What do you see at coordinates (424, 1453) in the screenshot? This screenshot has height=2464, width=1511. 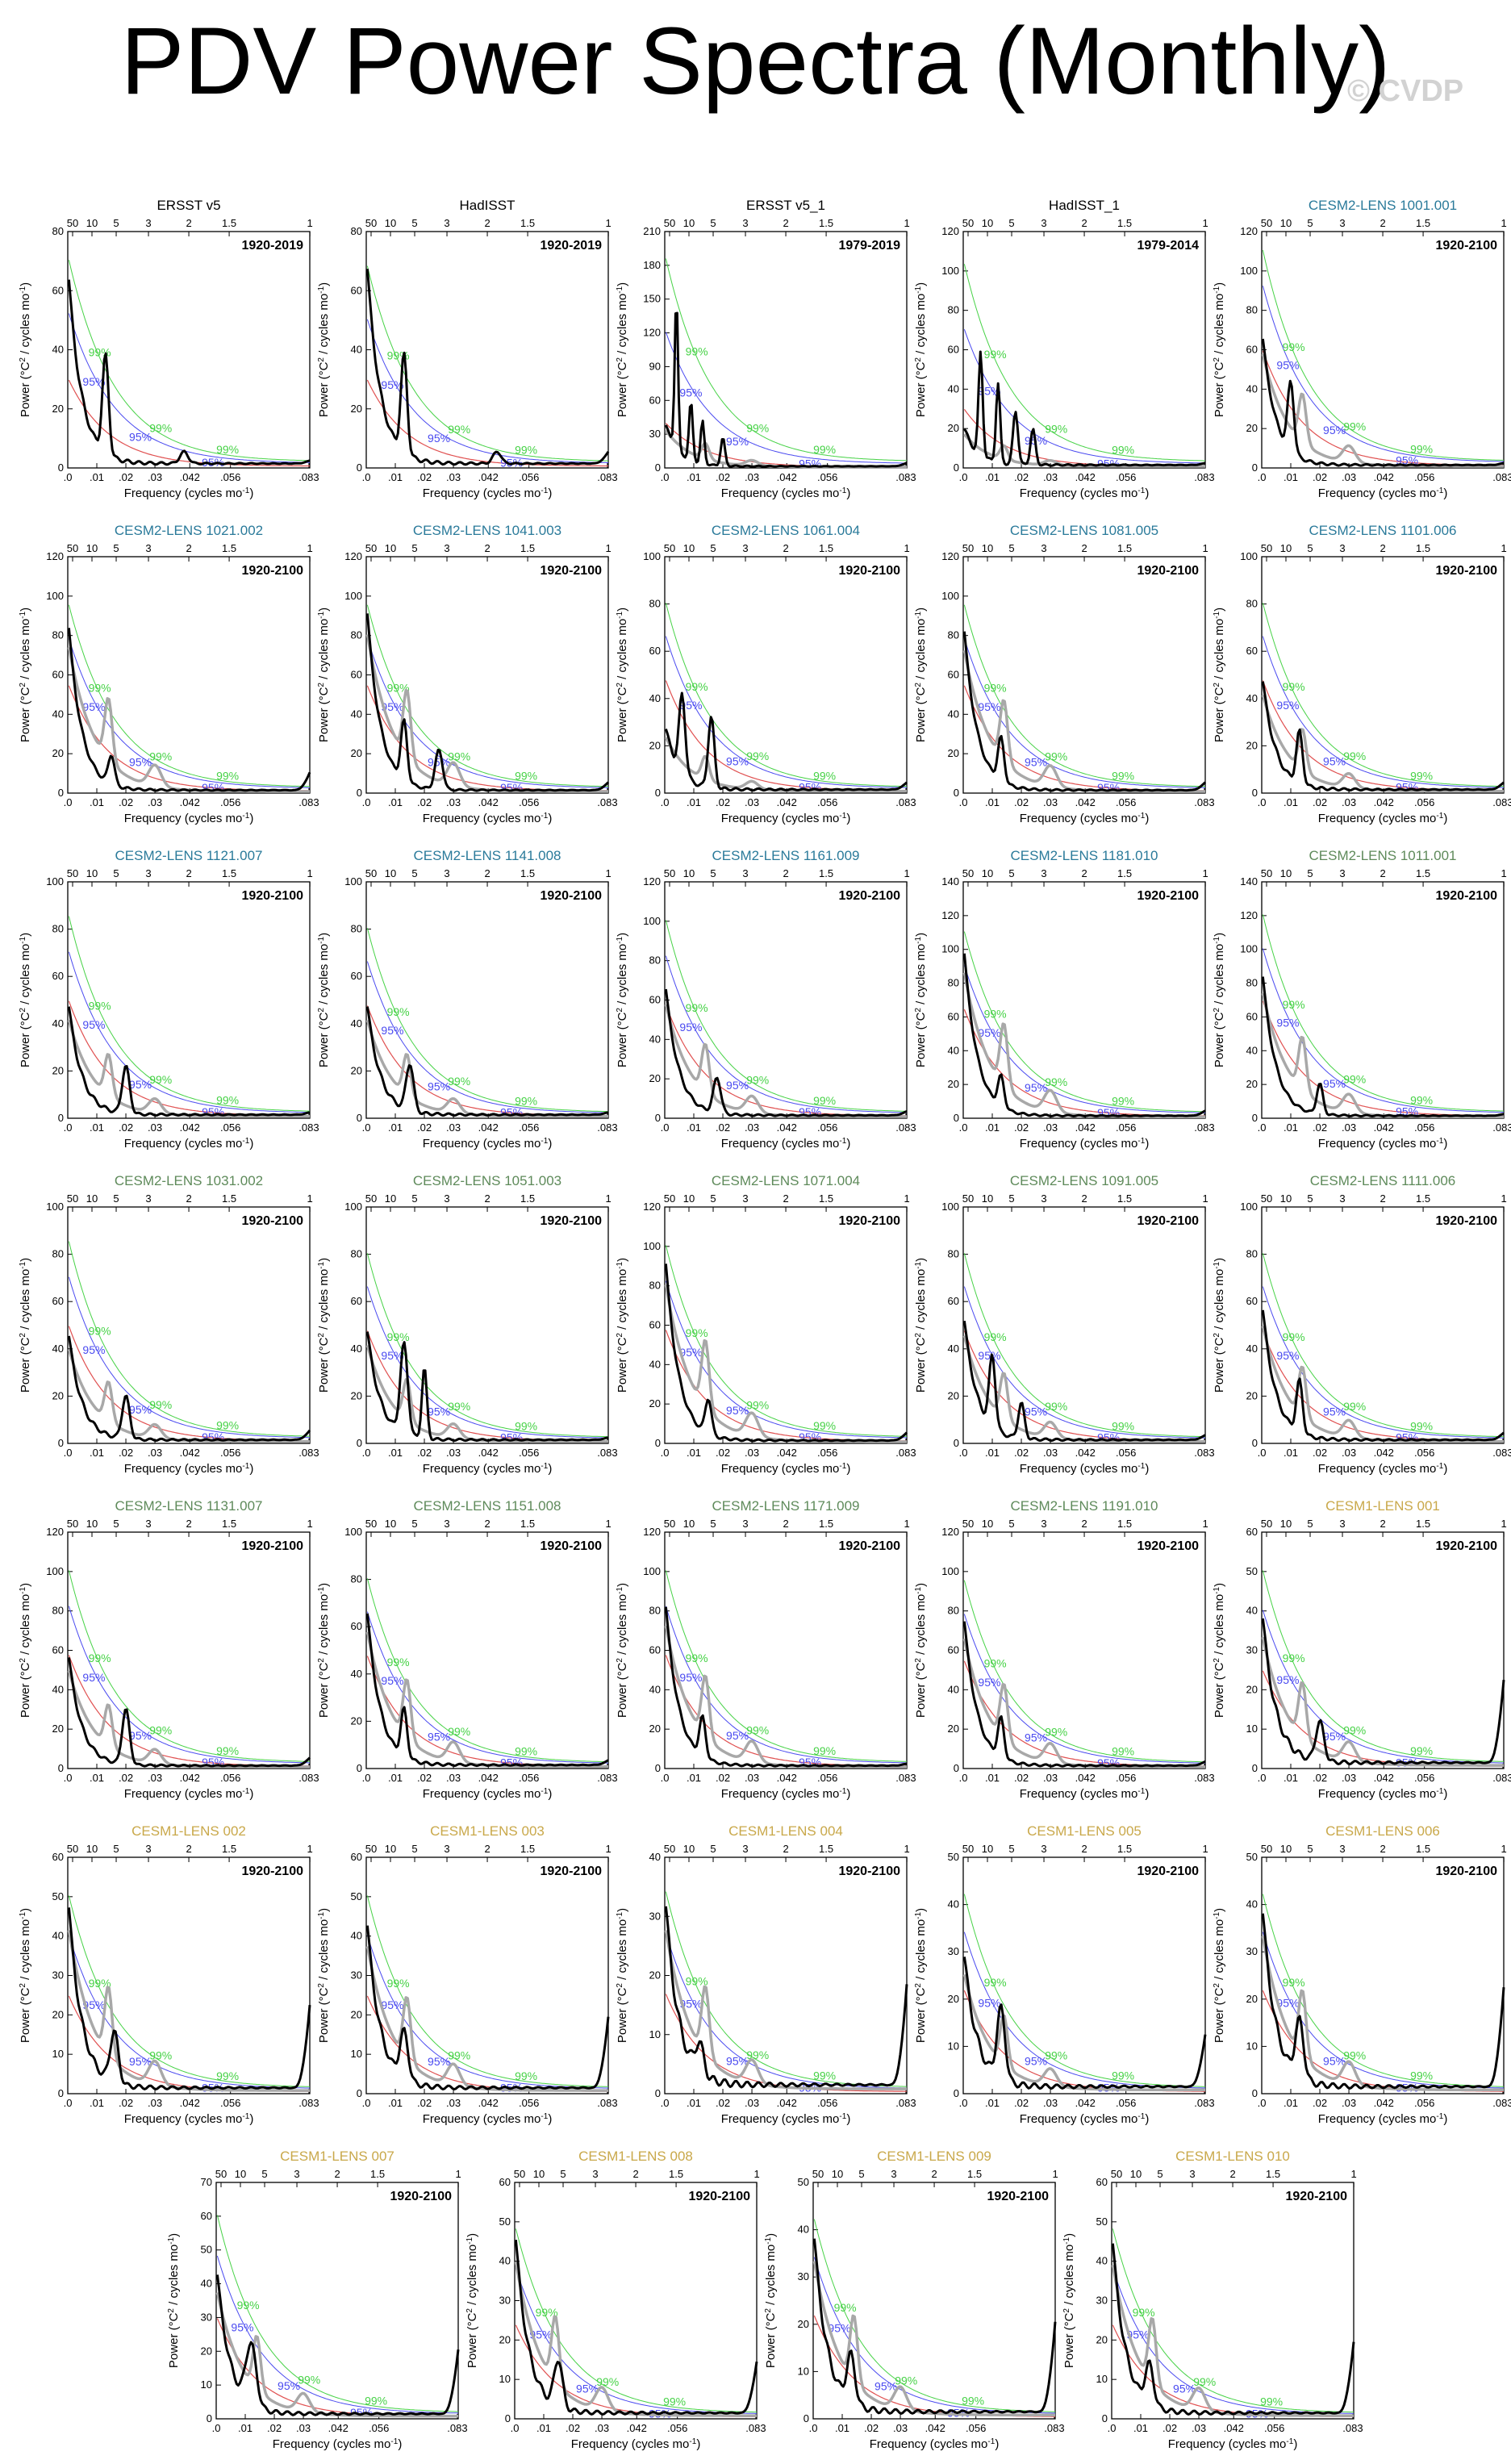 I see `x-tick-label: .02` at bounding box center [424, 1453].